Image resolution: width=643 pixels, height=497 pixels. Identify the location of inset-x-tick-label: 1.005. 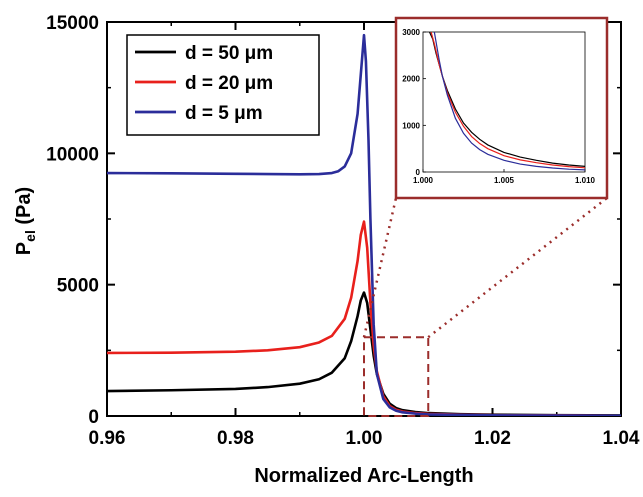
(504, 180).